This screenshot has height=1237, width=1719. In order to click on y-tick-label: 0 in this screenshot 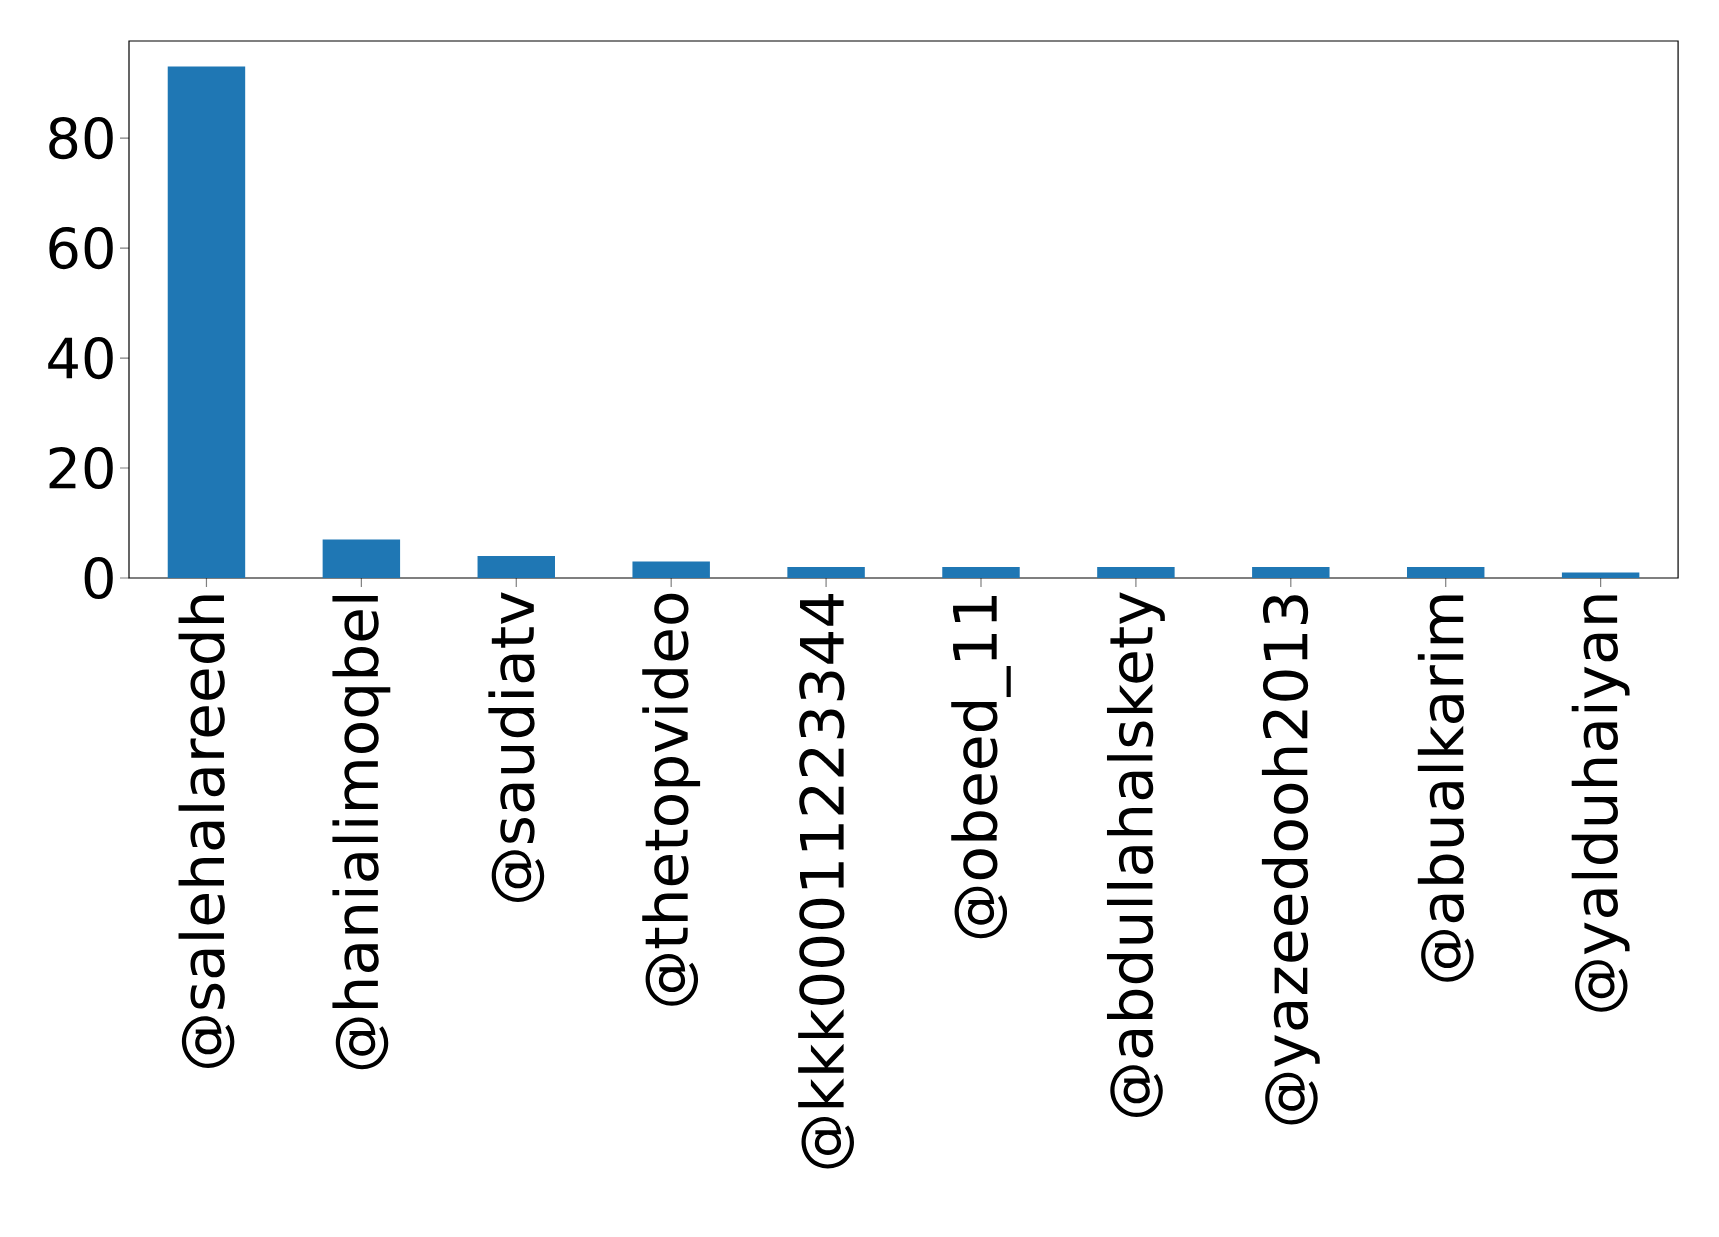, I will do `click(98, 578)`.